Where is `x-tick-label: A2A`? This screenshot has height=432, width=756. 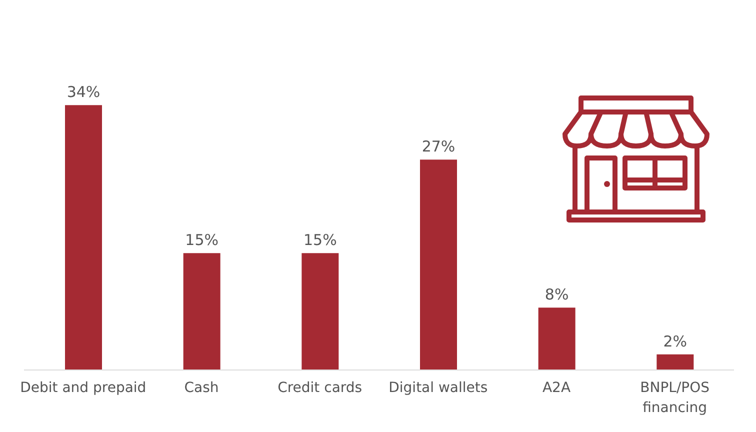
x-tick-label: A2A is located at coordinates (556, 388).